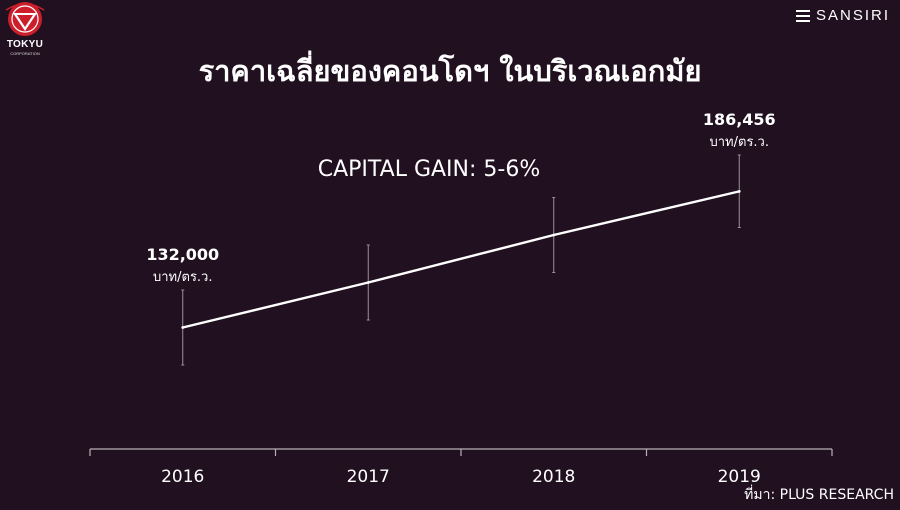 The width and height of the screenshot is (900, 510). Describe the element at coordinates (553, 477) in the screenshot. I see `x-tick-label: 2018` at that location.